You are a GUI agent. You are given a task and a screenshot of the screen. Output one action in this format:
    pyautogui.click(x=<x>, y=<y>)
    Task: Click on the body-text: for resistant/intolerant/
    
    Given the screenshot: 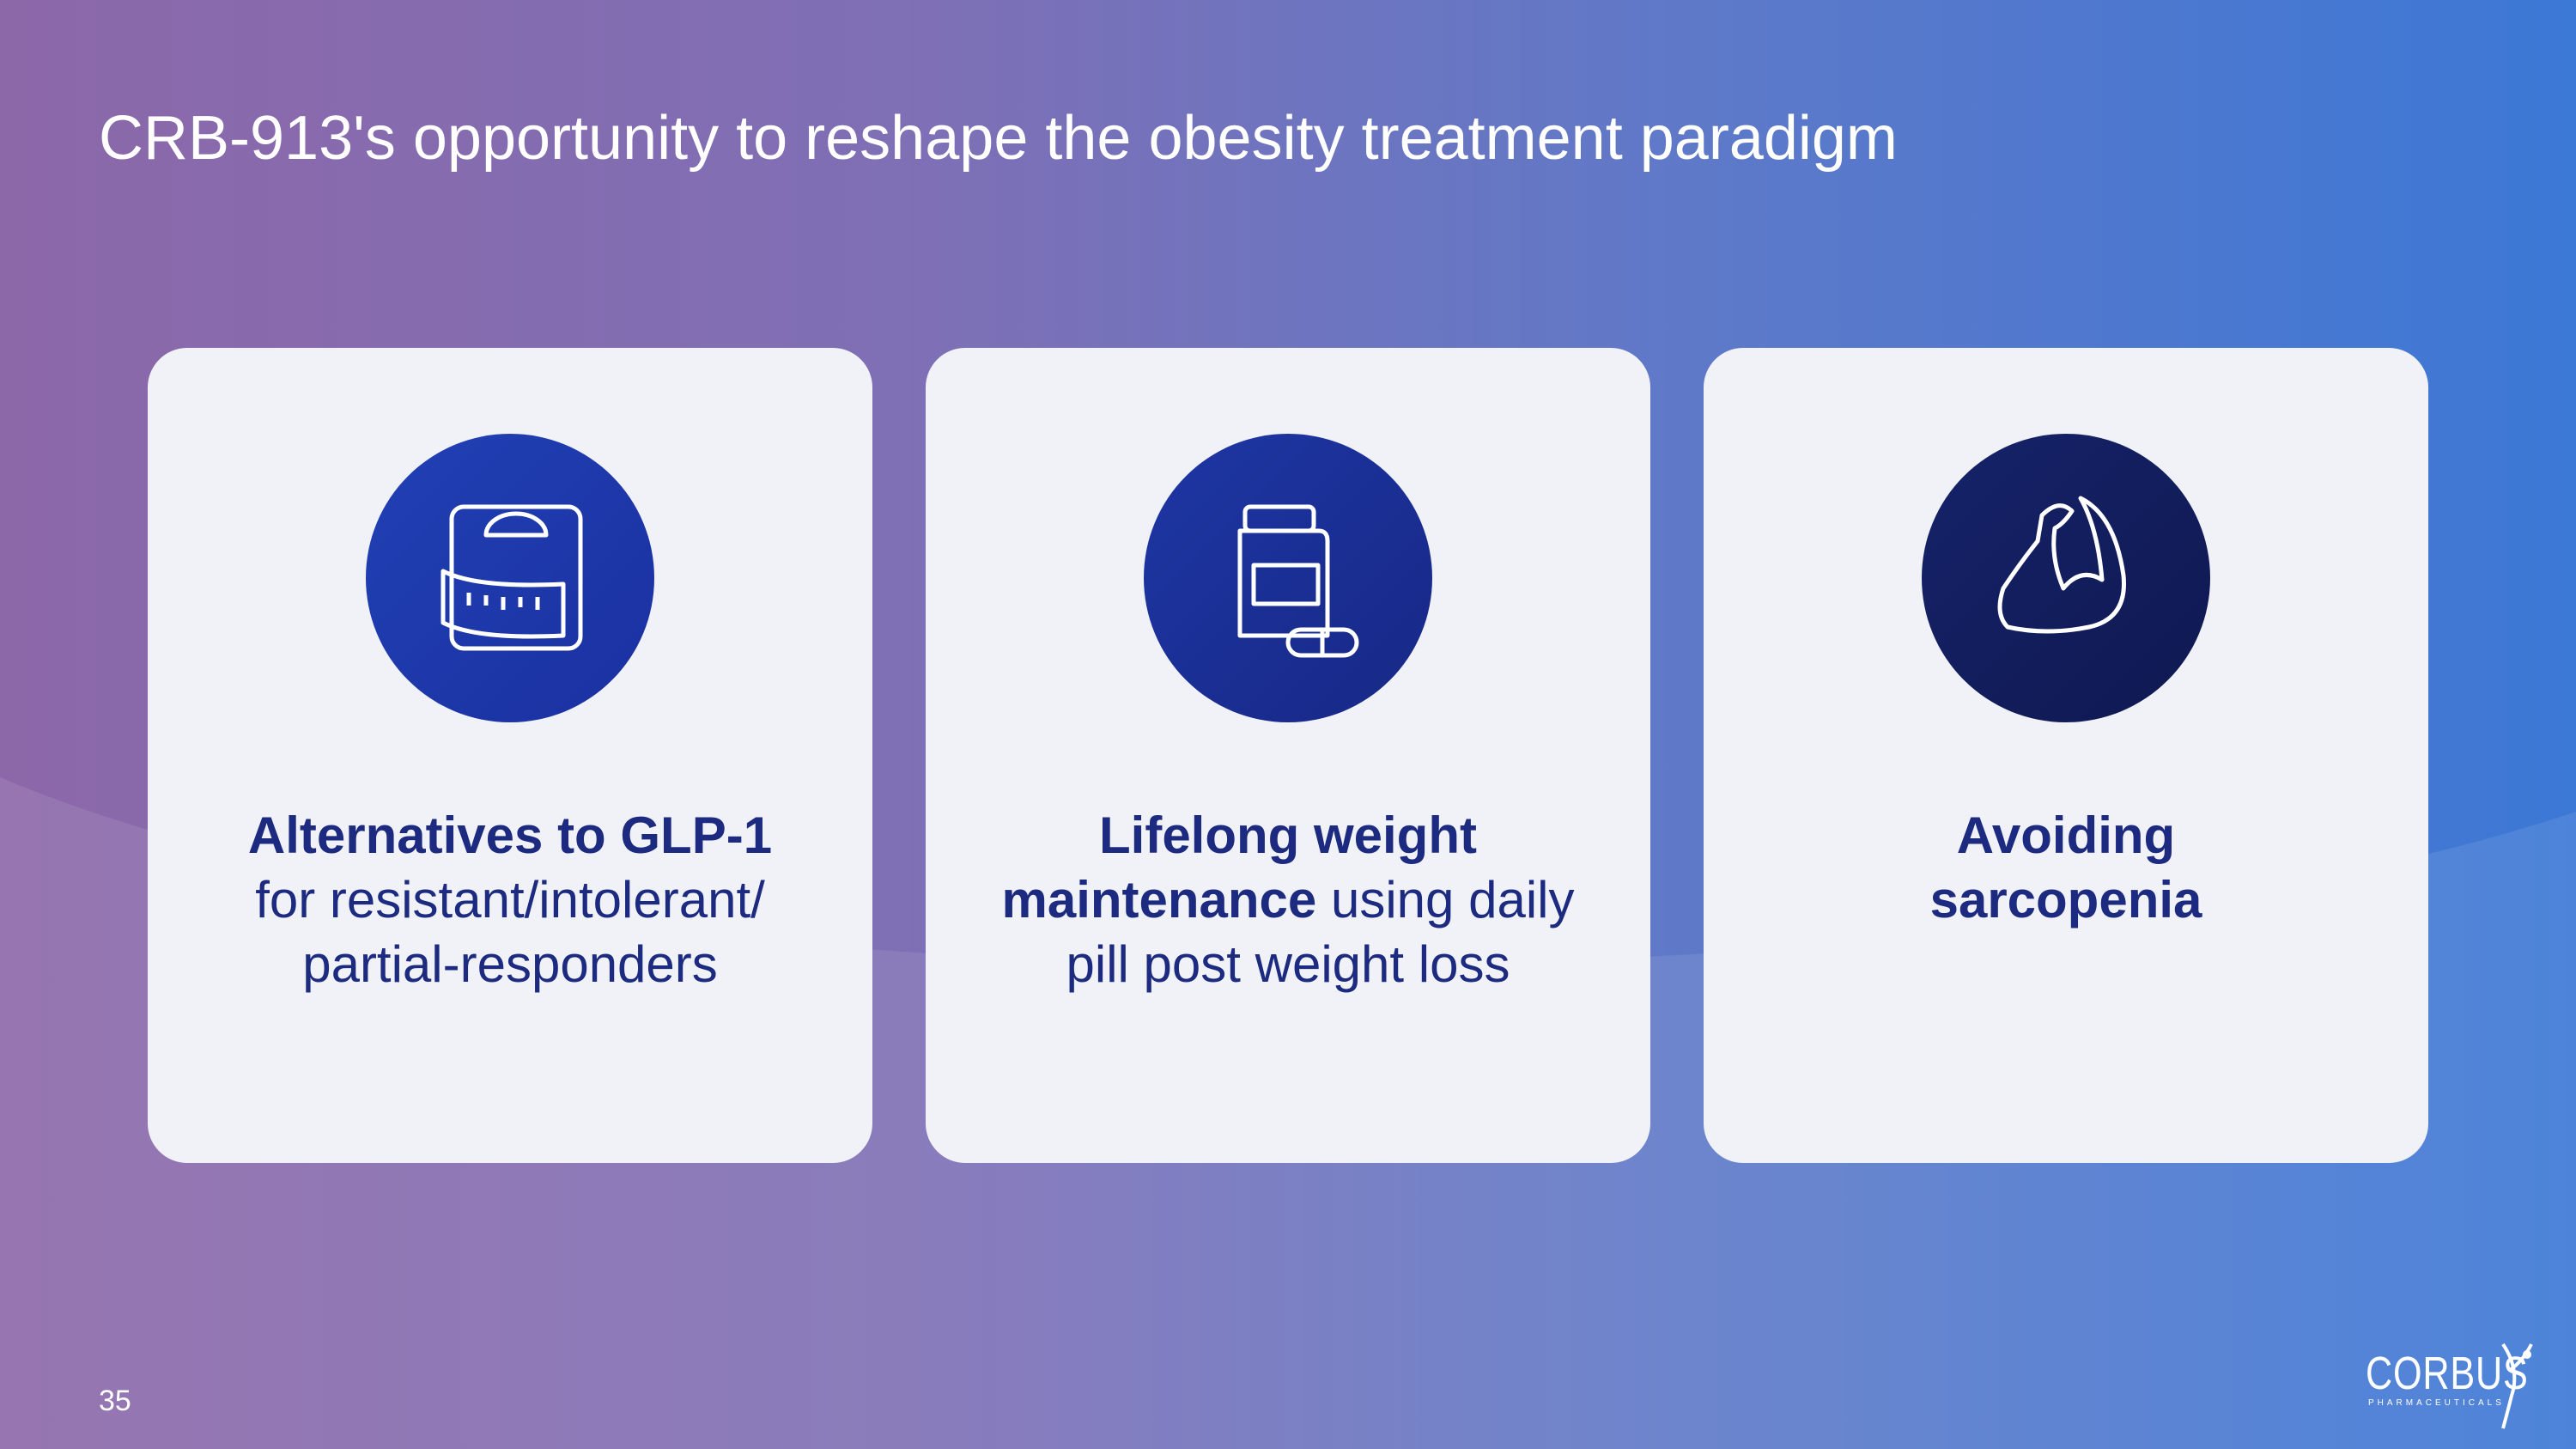 What is the action you would take?
    pyautogui.click(x=510, y=900)
    